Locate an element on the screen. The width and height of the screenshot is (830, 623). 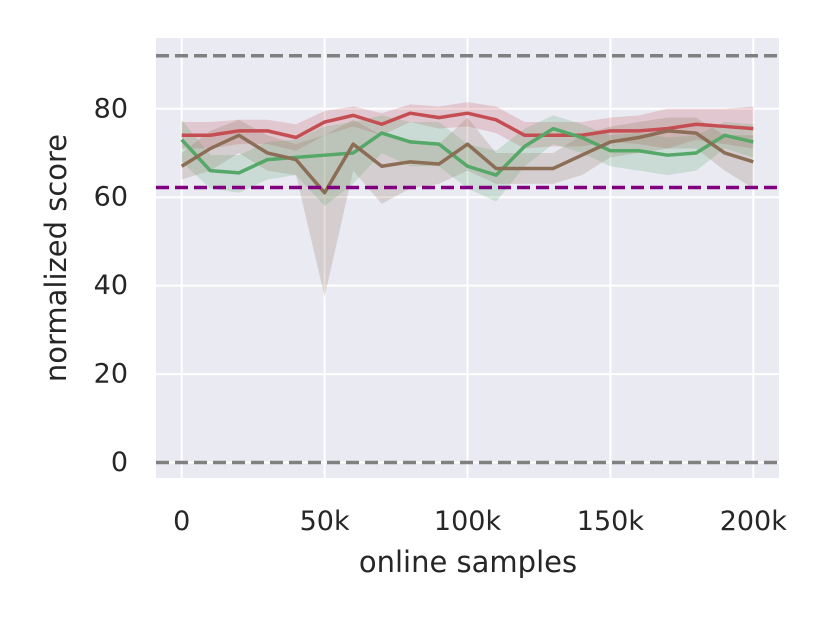
x-tick-label: 100k is located at coordinates (468, 521).